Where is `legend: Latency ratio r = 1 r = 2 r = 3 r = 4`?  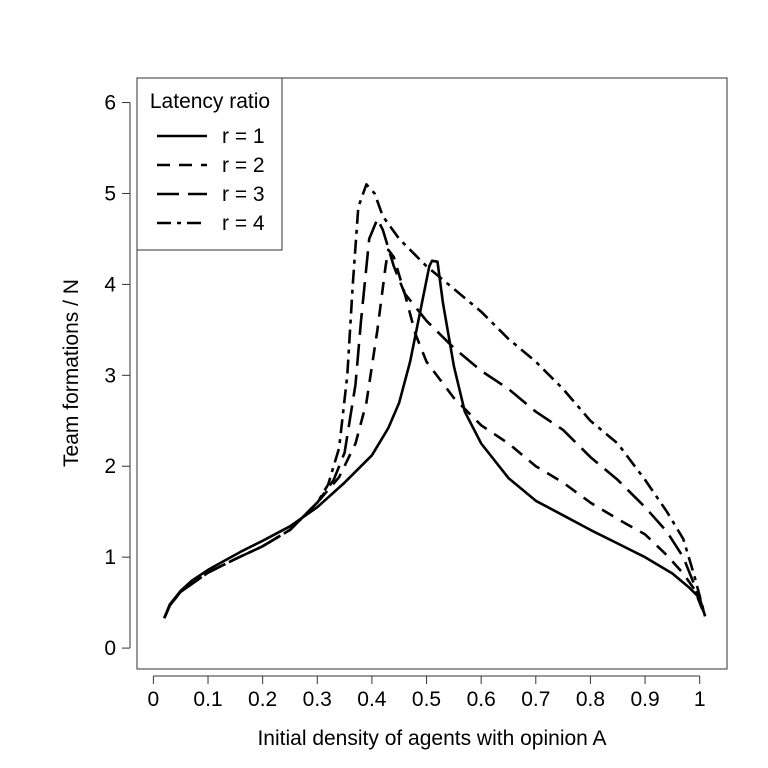 legend: Latency ratio r = 1 r = 2 r = 3 r = 4 is located at coordinates (209, 164).